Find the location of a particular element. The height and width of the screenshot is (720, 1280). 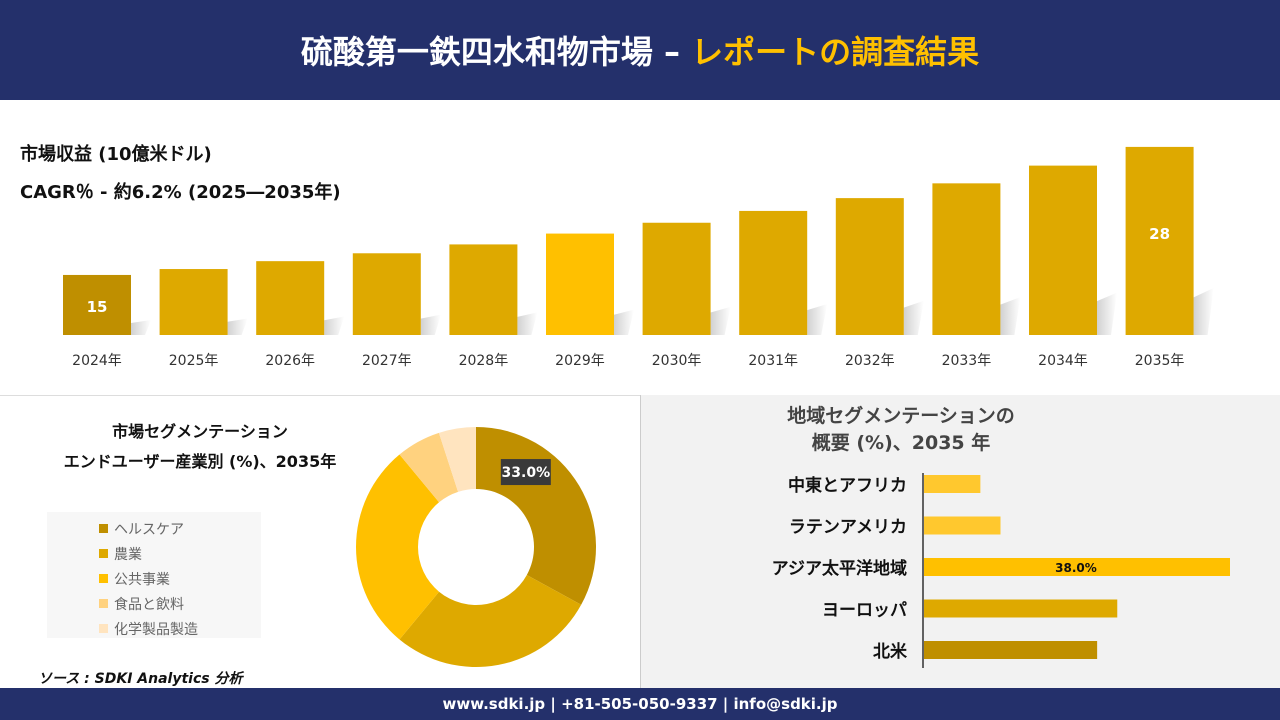

bar-2032年 is located at coordinates (869, 266).